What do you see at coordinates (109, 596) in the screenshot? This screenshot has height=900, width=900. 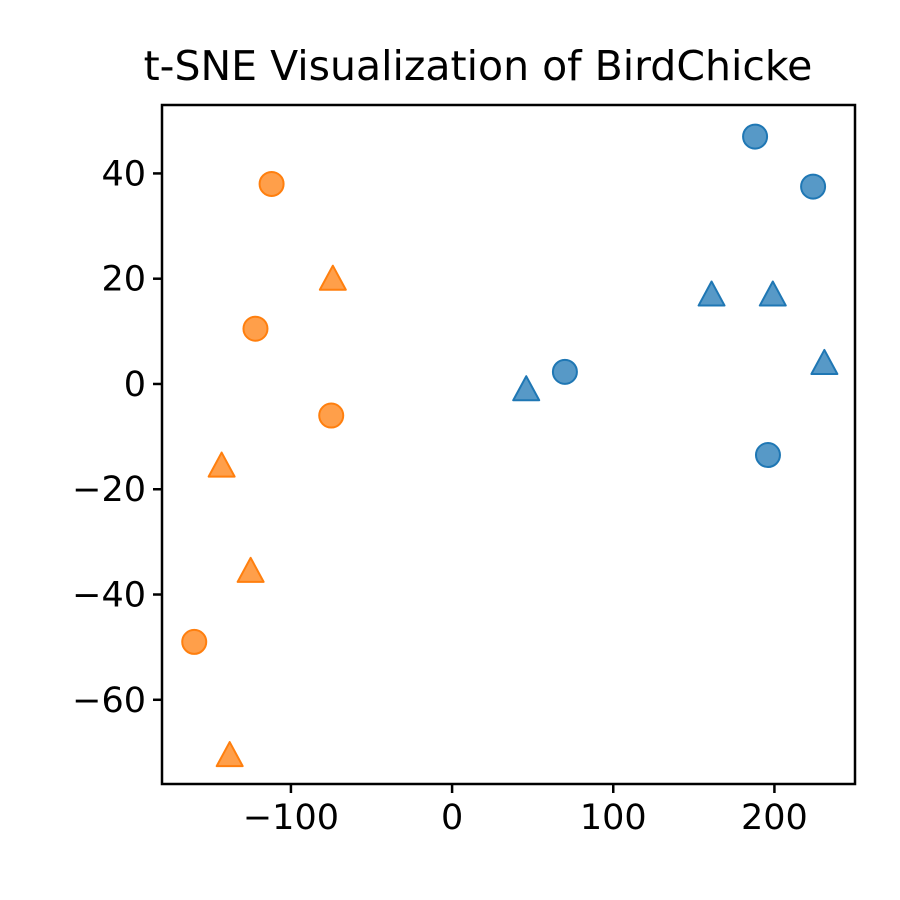 I see `y-tick-label: −40` at bounding box center [109, 596].